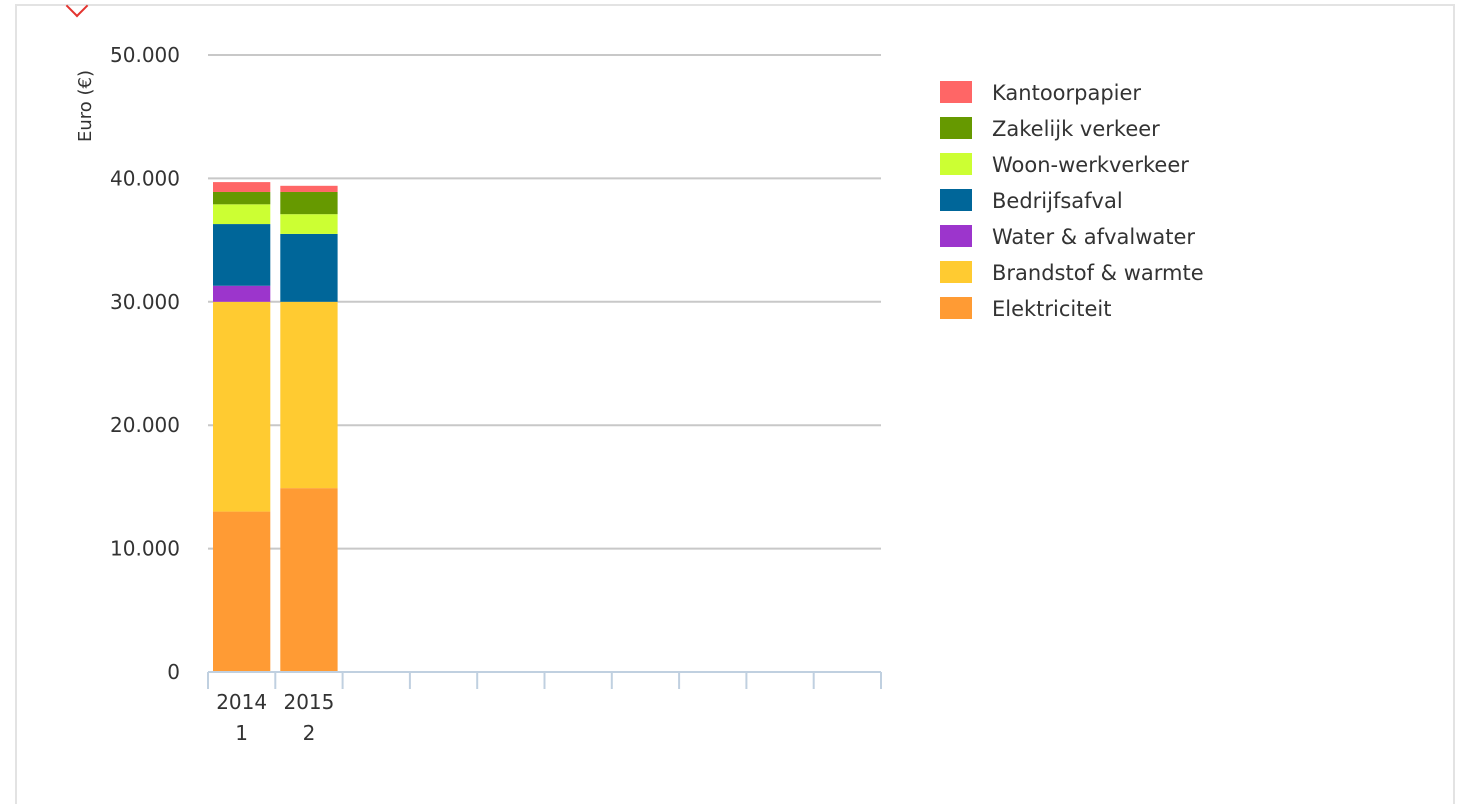 The image size is (1458, 807). I want to click on legend-label: Water & afvalwater, so click(1093, 237).